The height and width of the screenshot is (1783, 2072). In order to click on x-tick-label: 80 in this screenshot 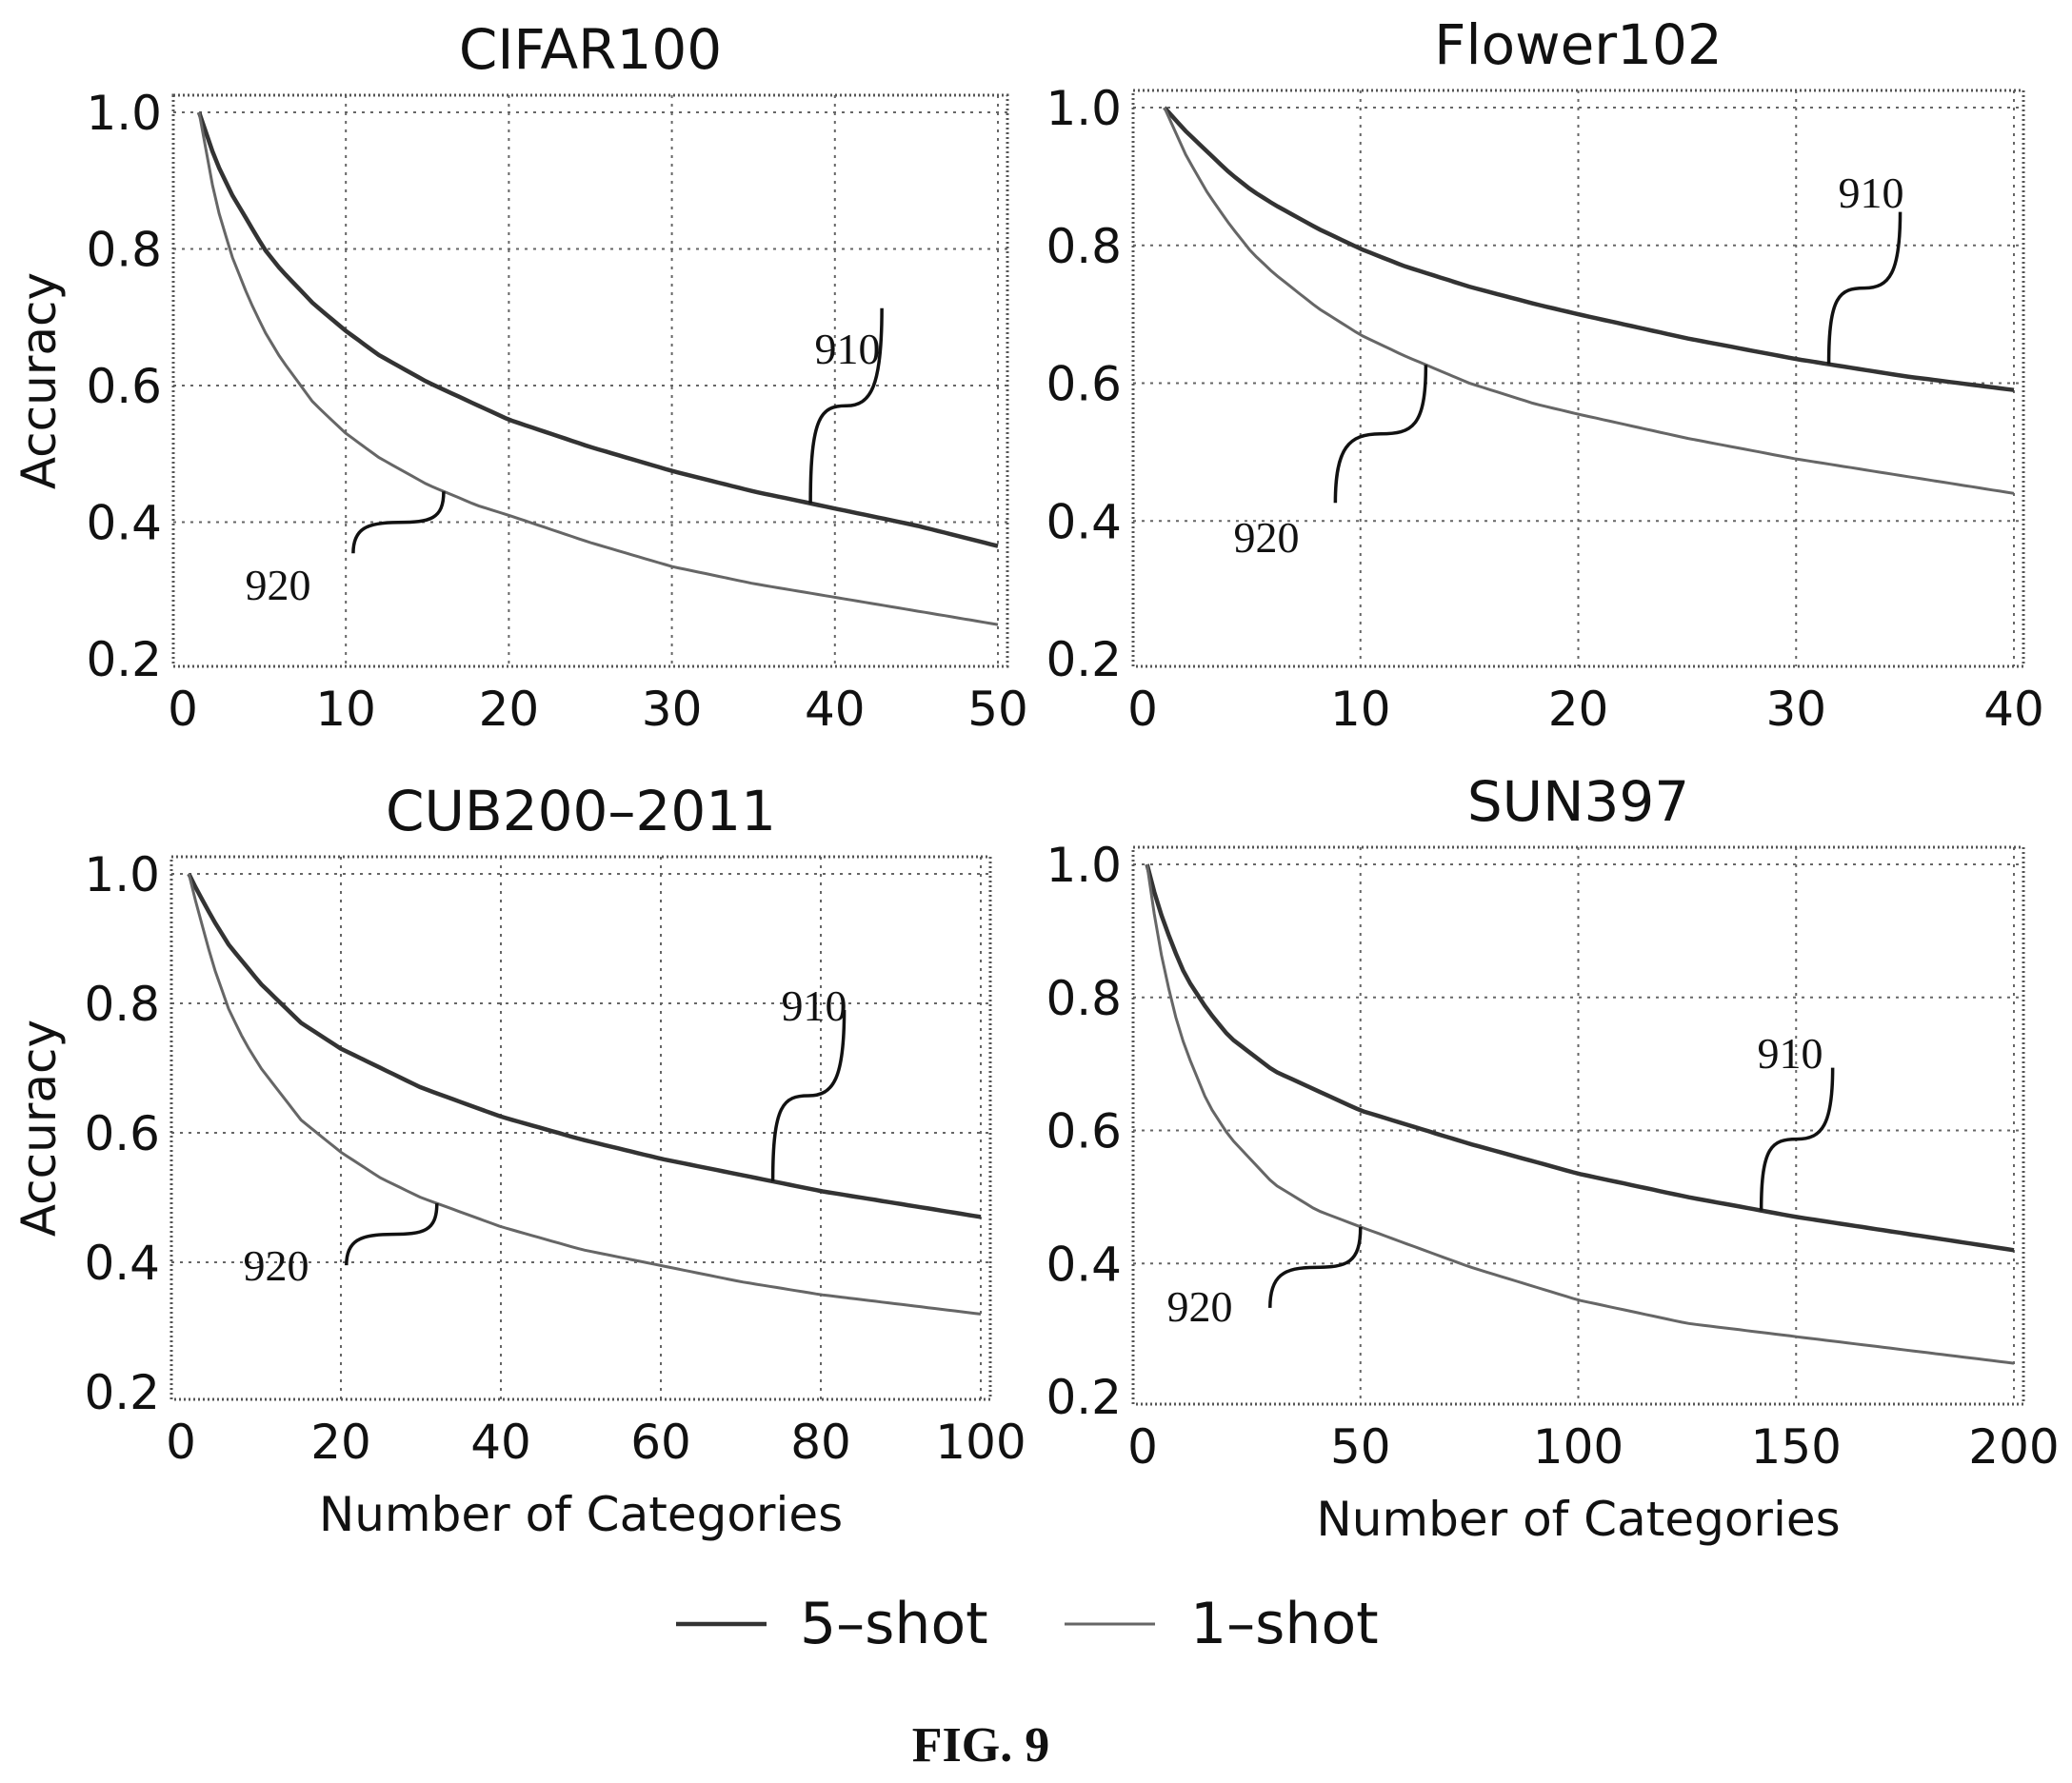, I will do `click(820, 1442)`.